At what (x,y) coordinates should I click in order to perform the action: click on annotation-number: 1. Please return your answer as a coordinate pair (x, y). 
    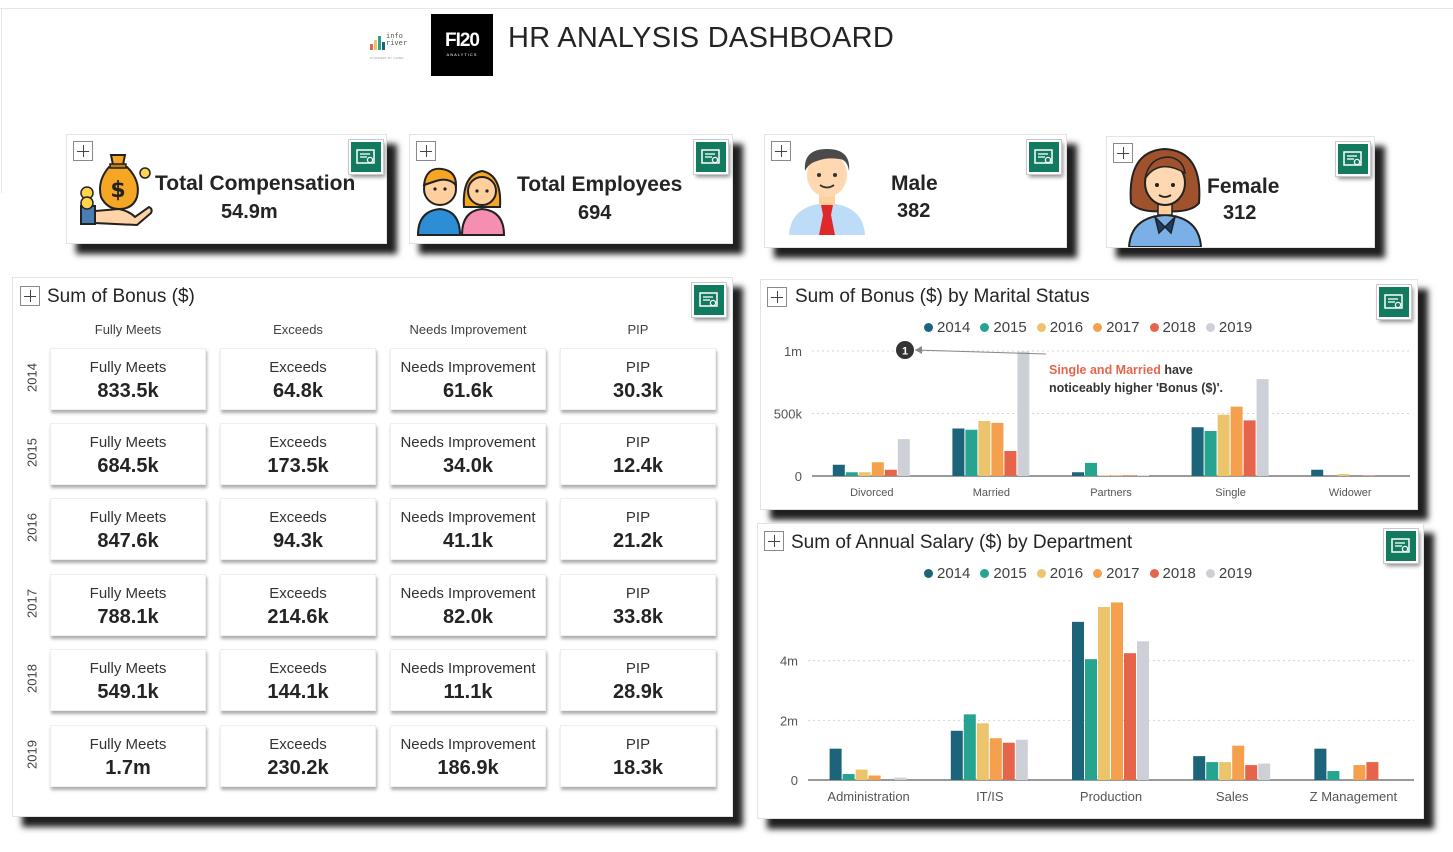
    Looking at the image, I should click on (905, 352).